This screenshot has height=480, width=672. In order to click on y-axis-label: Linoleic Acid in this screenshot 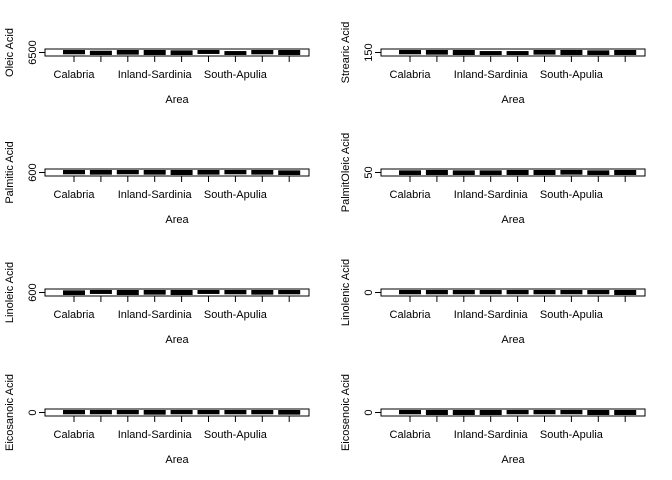, I will do `click(10, 292)`.